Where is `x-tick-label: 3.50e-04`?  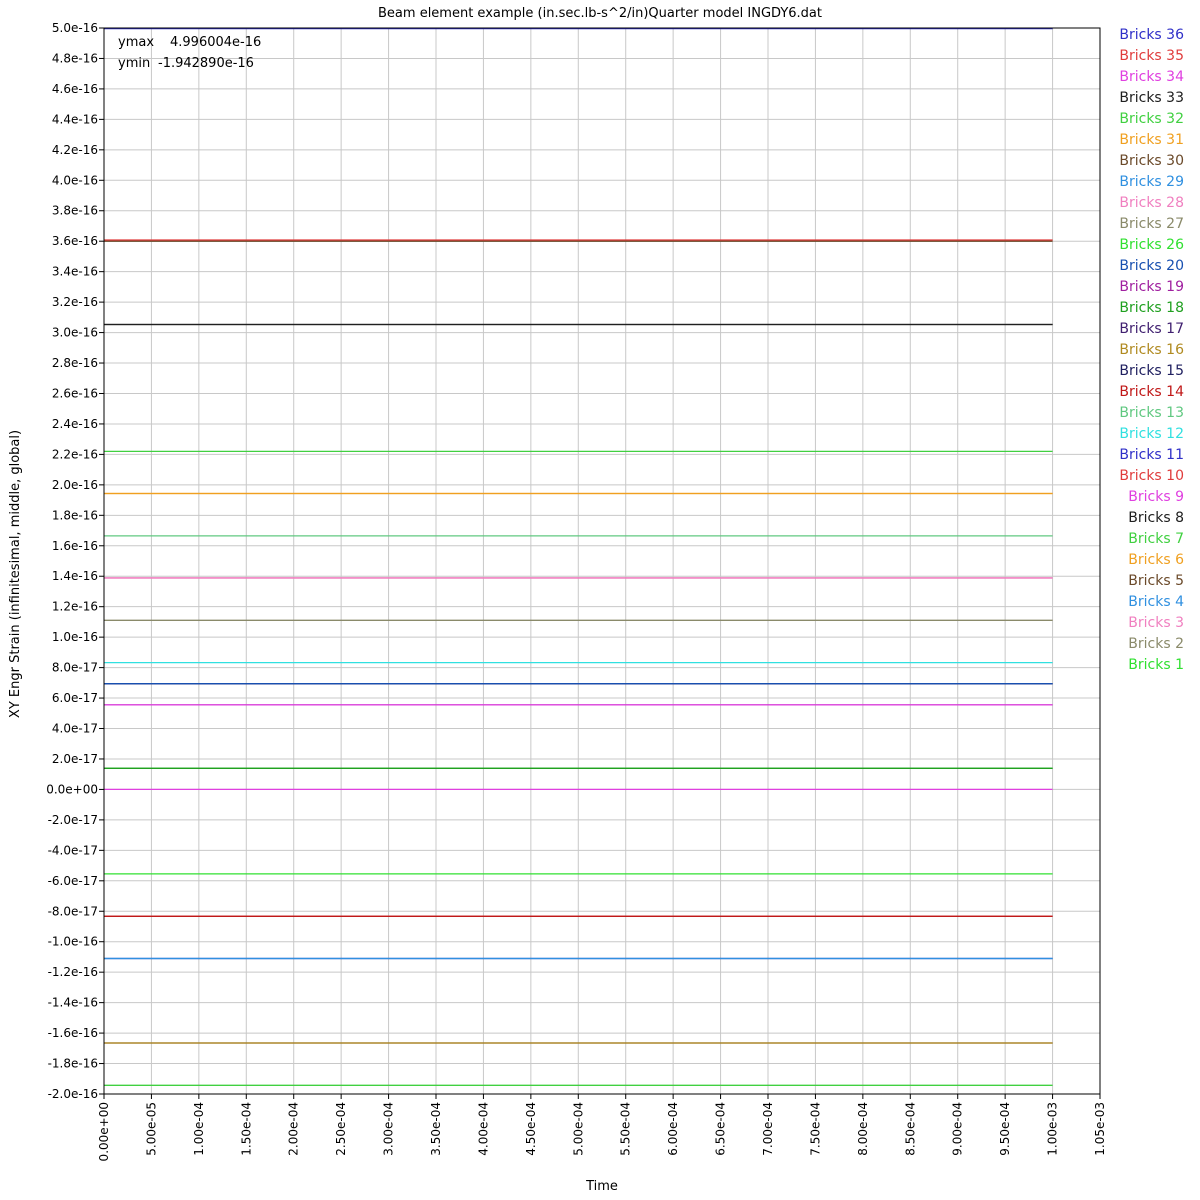
x-tick-label: 3.50e-04 is located at coordinates (436, 1129).